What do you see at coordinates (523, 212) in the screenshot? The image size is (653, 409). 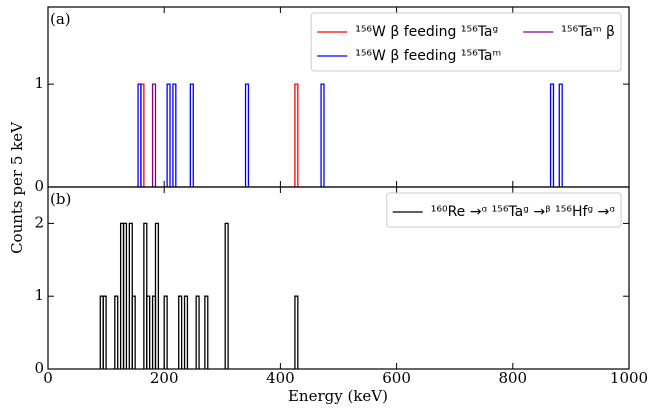 I see `legend-label: ¹⁶⁰Re →ᵅ ¹⁵⁶Taᵍ →ᵝ ¹⁵⁶Hfᵍ →ᵅ` at bounding box center [523, 212].